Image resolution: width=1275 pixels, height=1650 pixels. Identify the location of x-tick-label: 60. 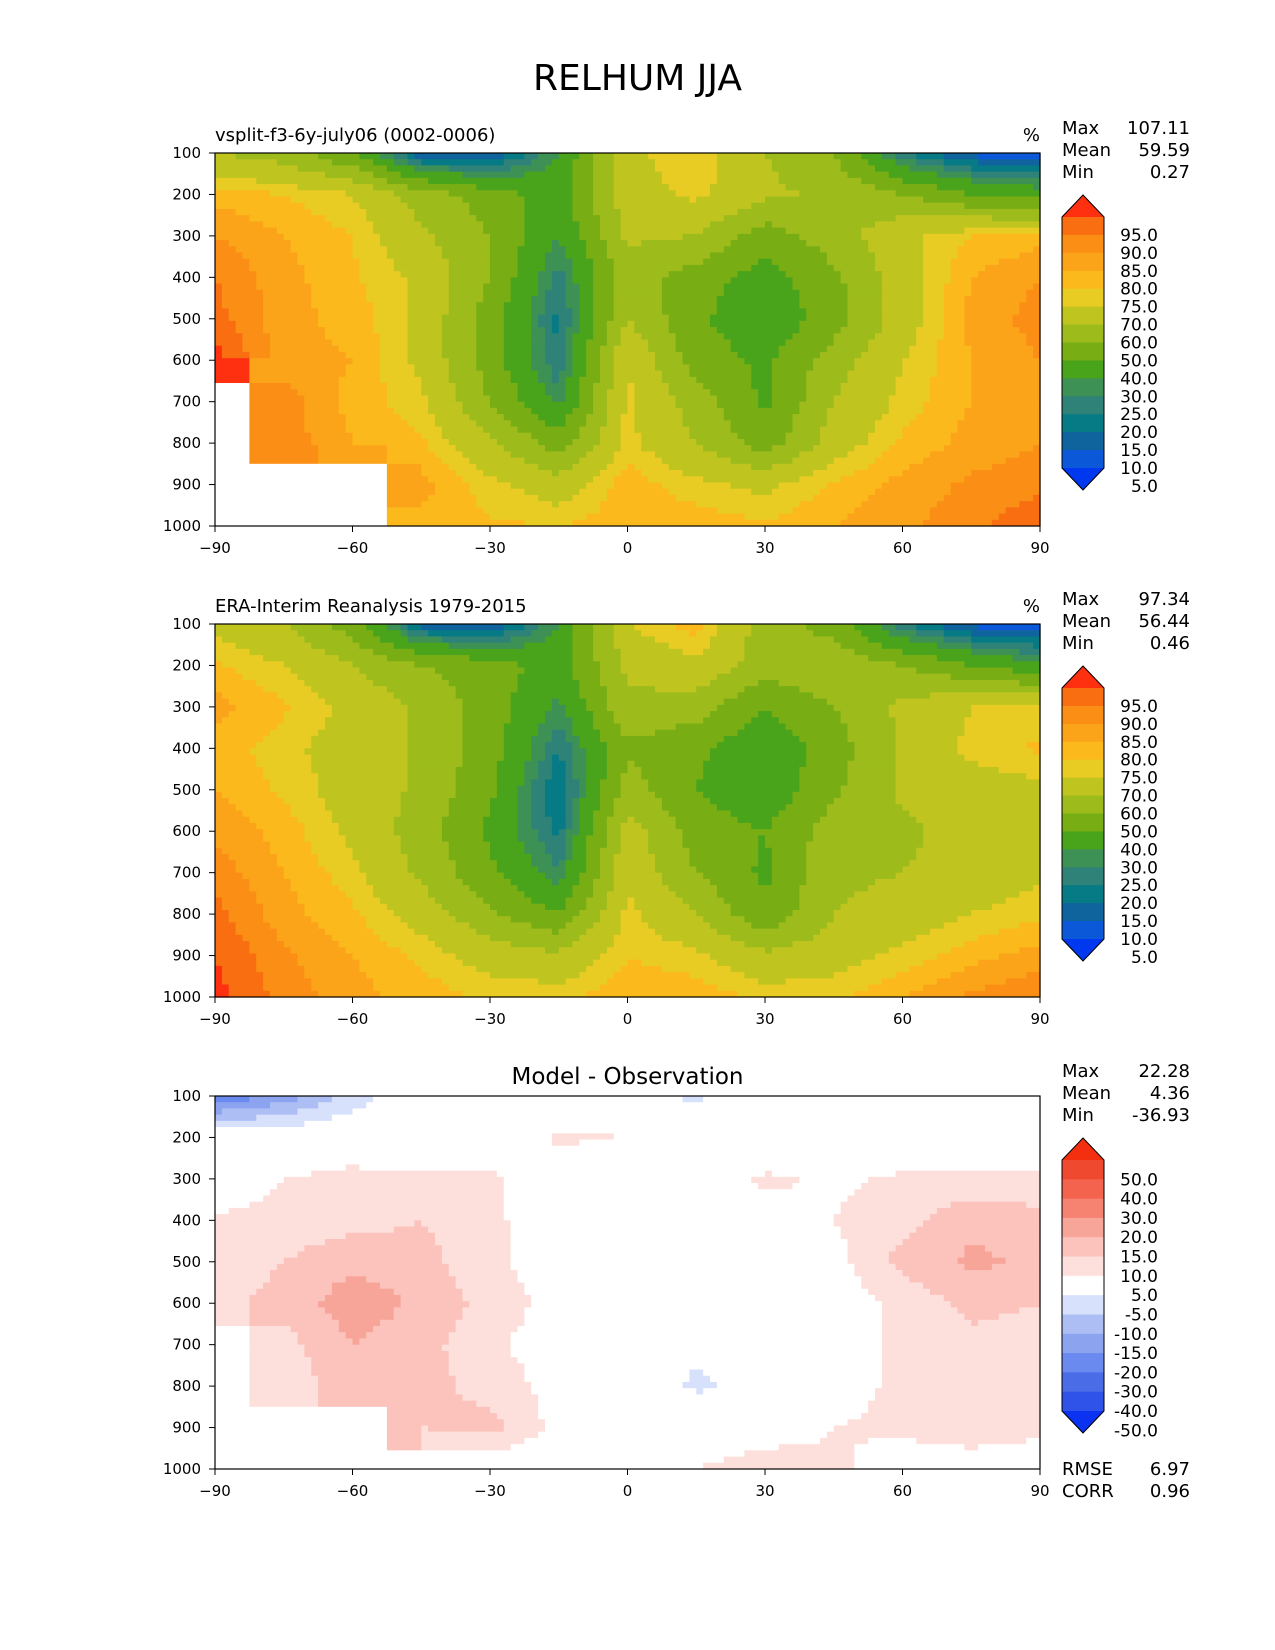
(902, 548).